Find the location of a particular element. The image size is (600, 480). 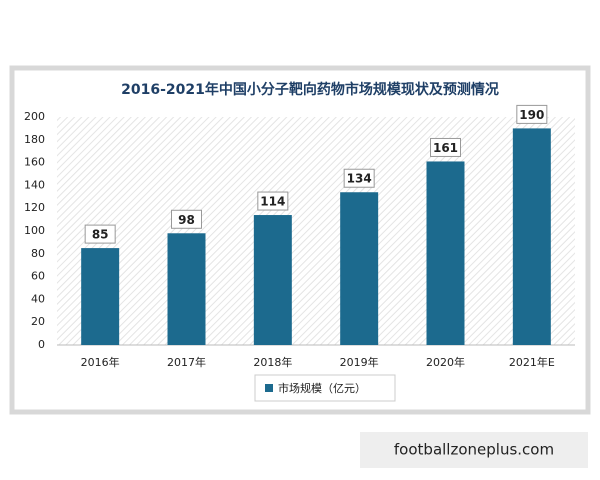

legend-swatch is located at coordinates (269, 388).